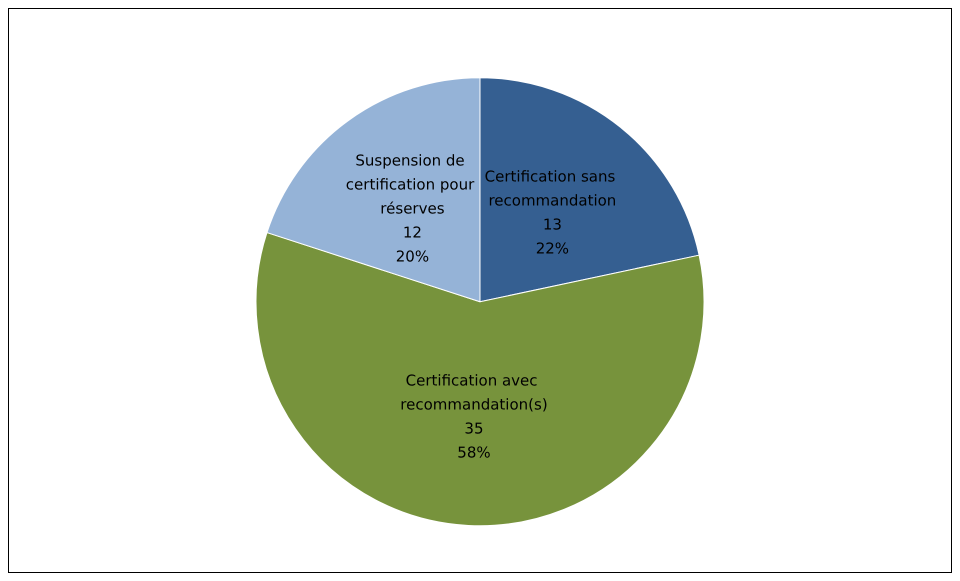  Describe the element at coordinates (474, 393) in the screenshot. I see `slice-label: Certification avec recommandation(s)` at that location.